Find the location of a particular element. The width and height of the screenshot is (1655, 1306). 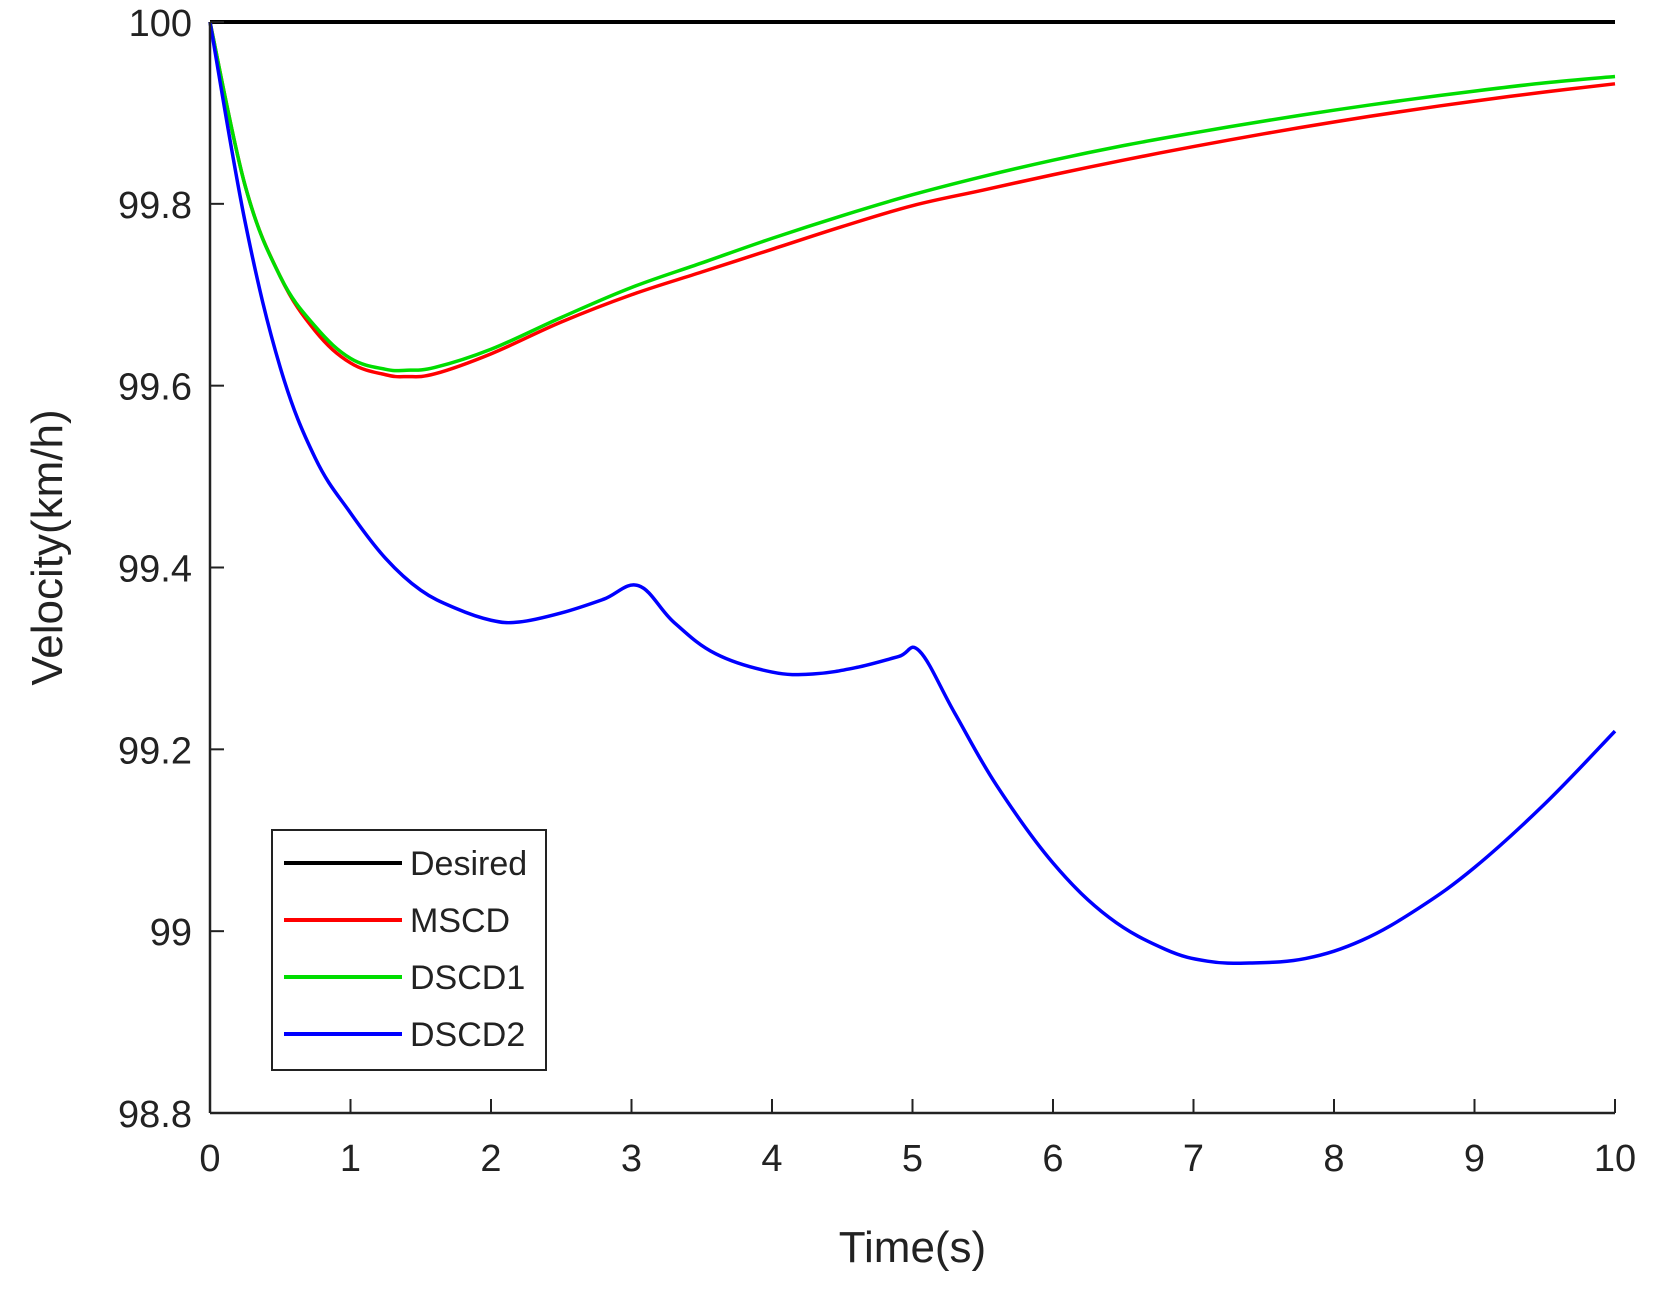

x-tick-label: 5 is located at coordinates (912, 1159).